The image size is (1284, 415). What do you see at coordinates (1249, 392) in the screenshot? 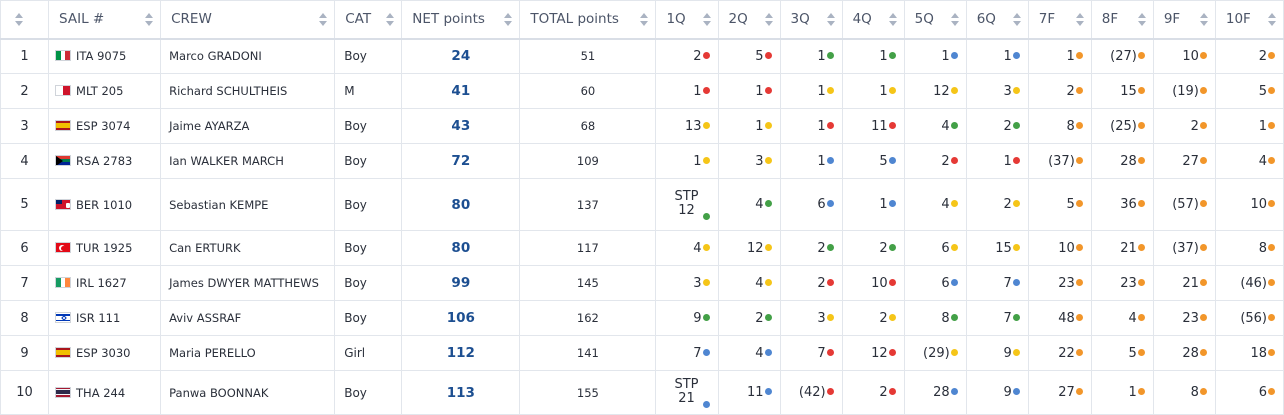
I see `race-result-cell: 6` at bounding box center [1249, 392].